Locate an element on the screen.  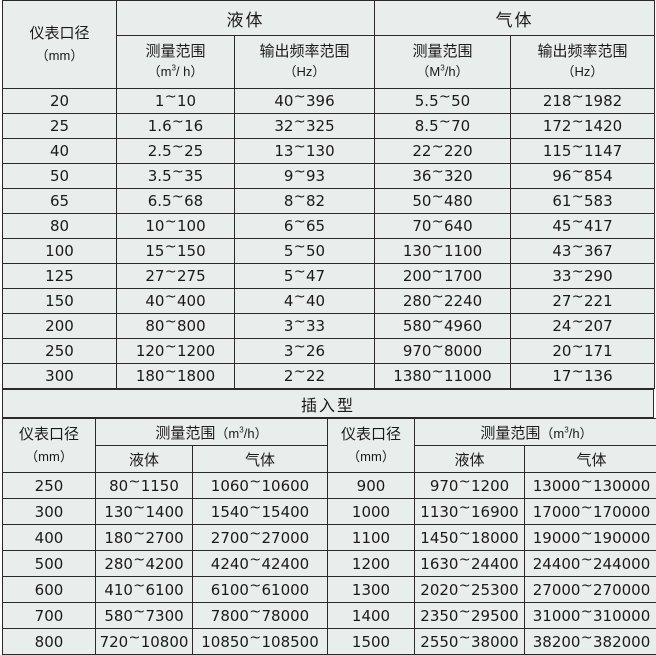
cell-instrument-diameter: 25 is located at coordinates (60, 126).